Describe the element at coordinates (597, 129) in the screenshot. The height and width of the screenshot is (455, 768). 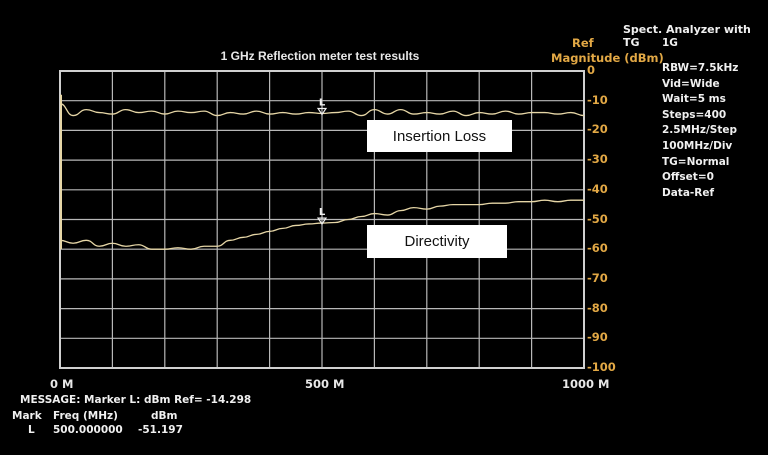
I see `y-tick-label: -20` at that location.